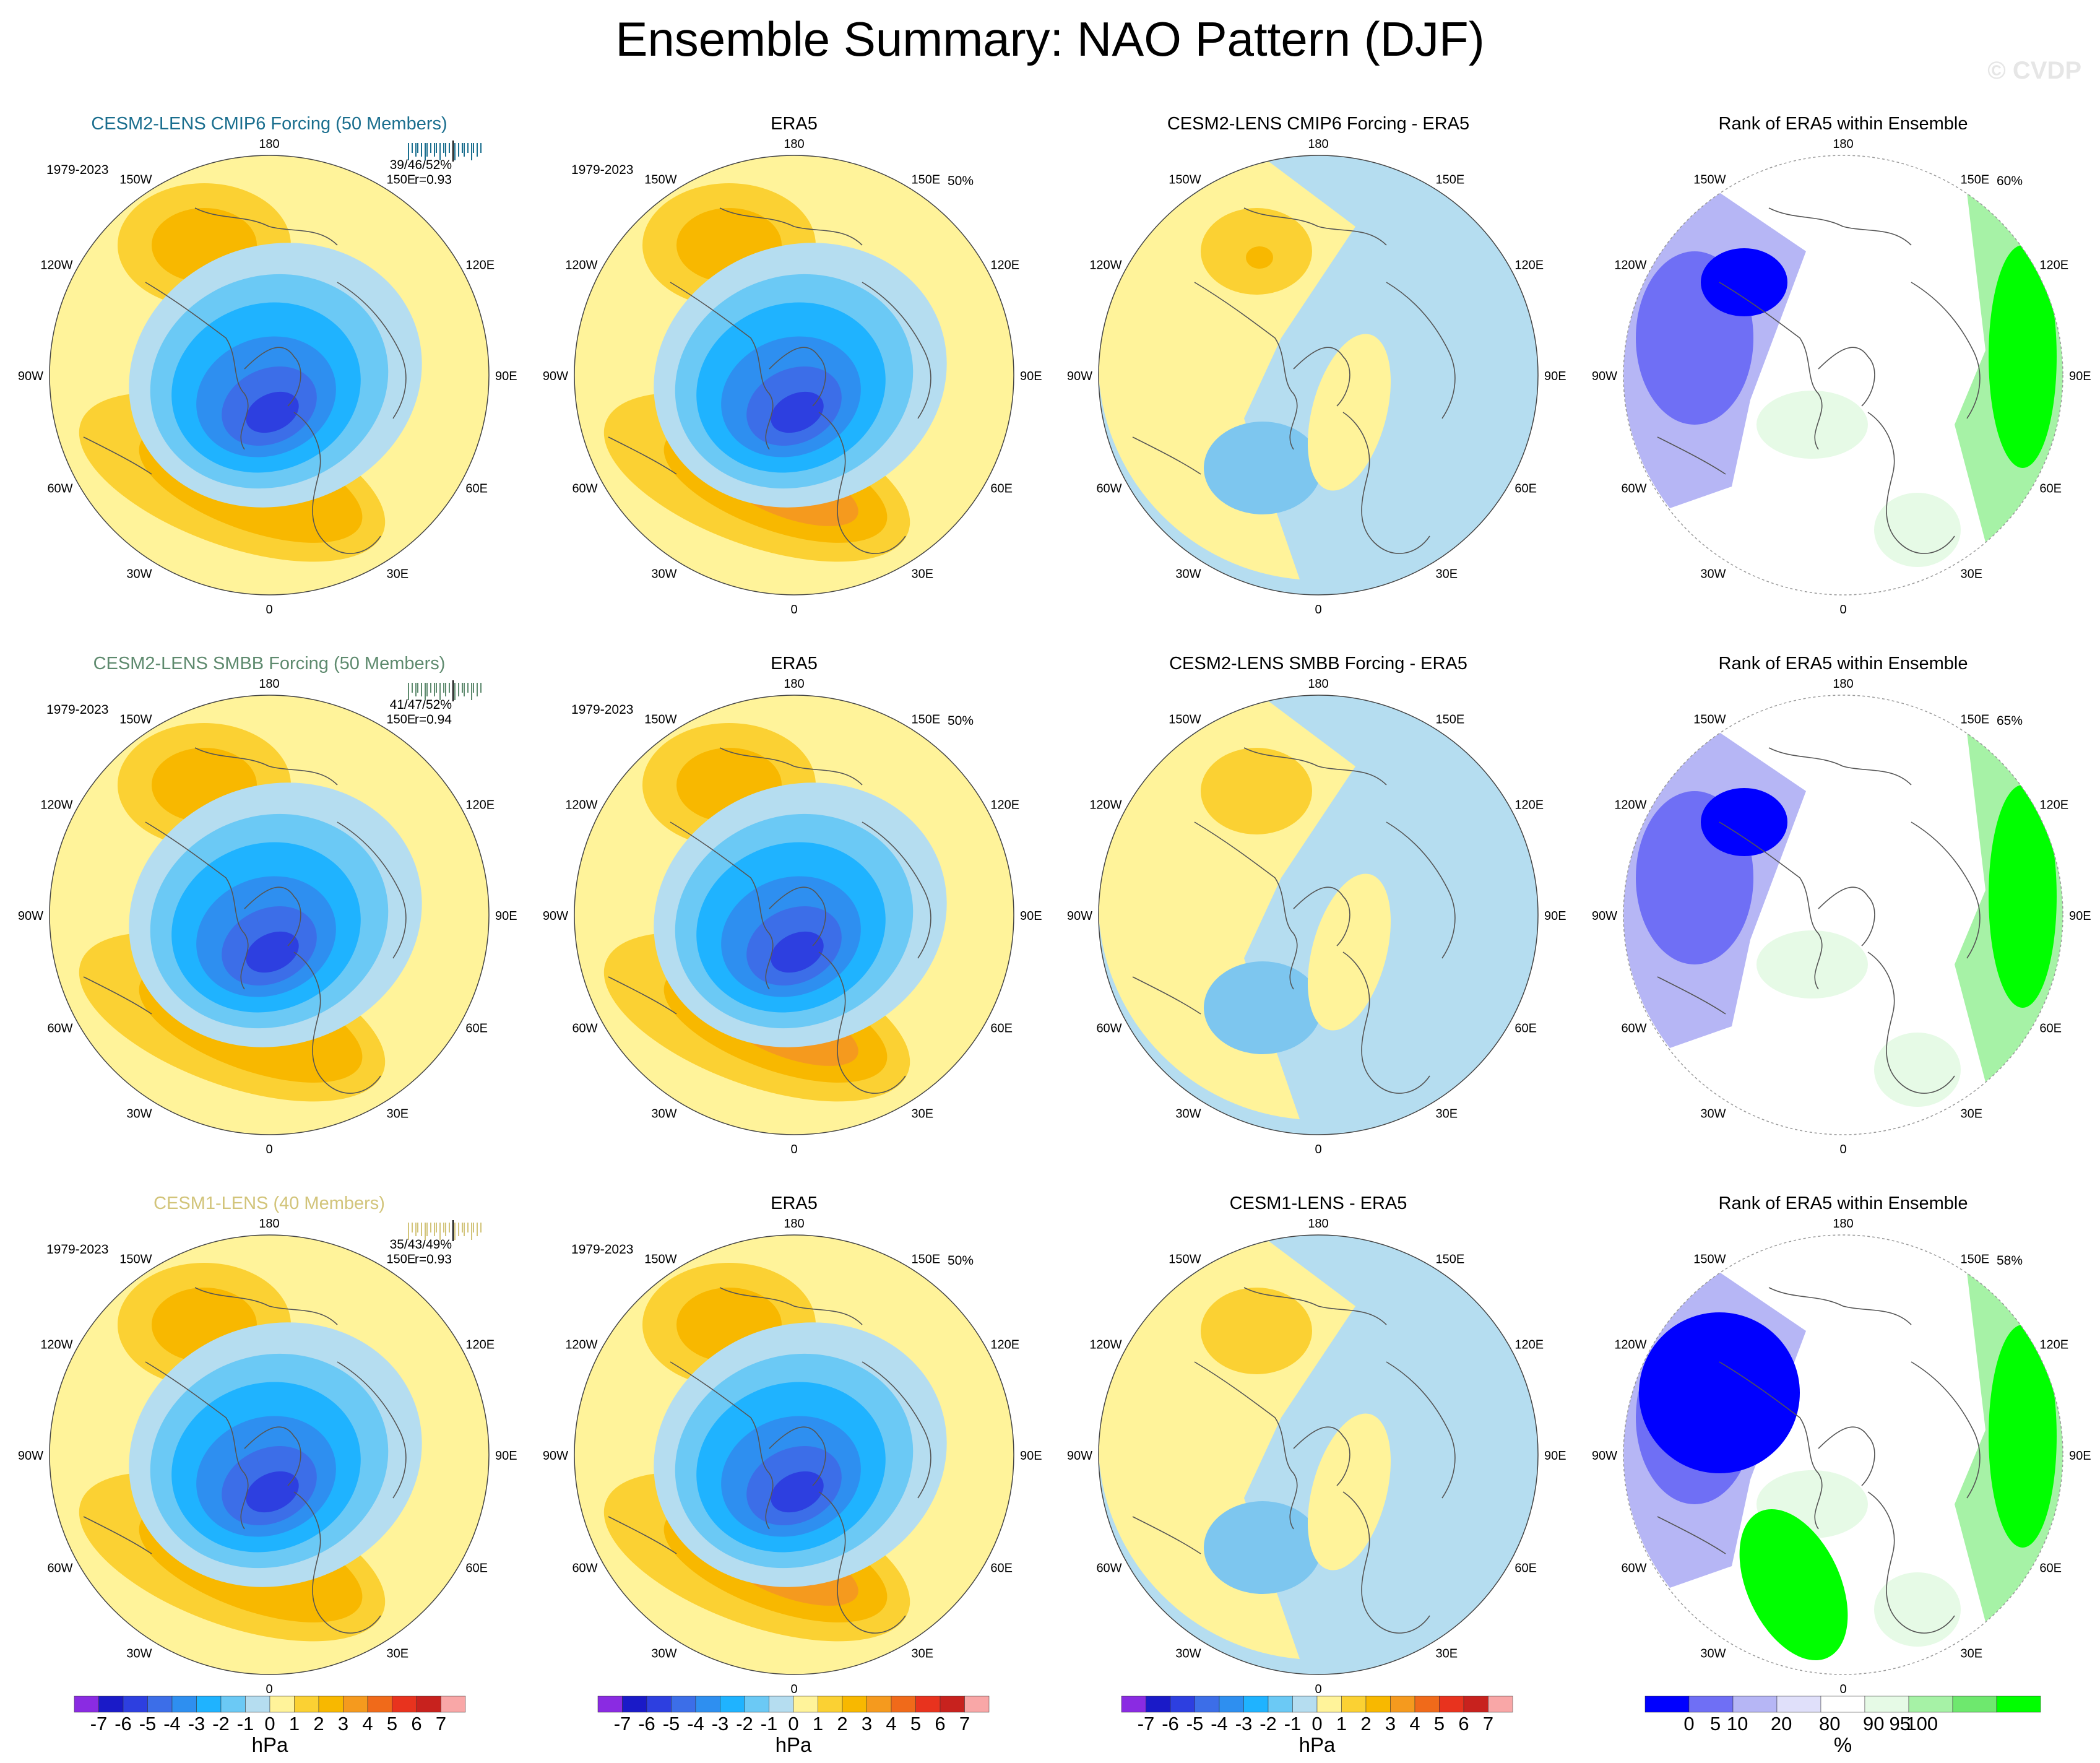  What do you see at coordinates (1414, 1724) in the screenshot?
I see `colorbar-tick: 4` at bounding box center [1414, 1724].